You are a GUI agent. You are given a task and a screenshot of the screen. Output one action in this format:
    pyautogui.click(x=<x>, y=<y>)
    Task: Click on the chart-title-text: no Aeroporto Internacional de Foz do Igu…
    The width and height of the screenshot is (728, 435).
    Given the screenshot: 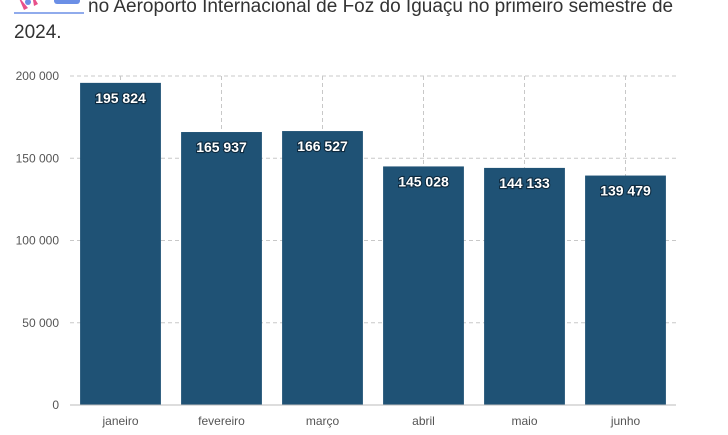 What is the action you would take?
    pyautogui.click(x=344, y=21)
    